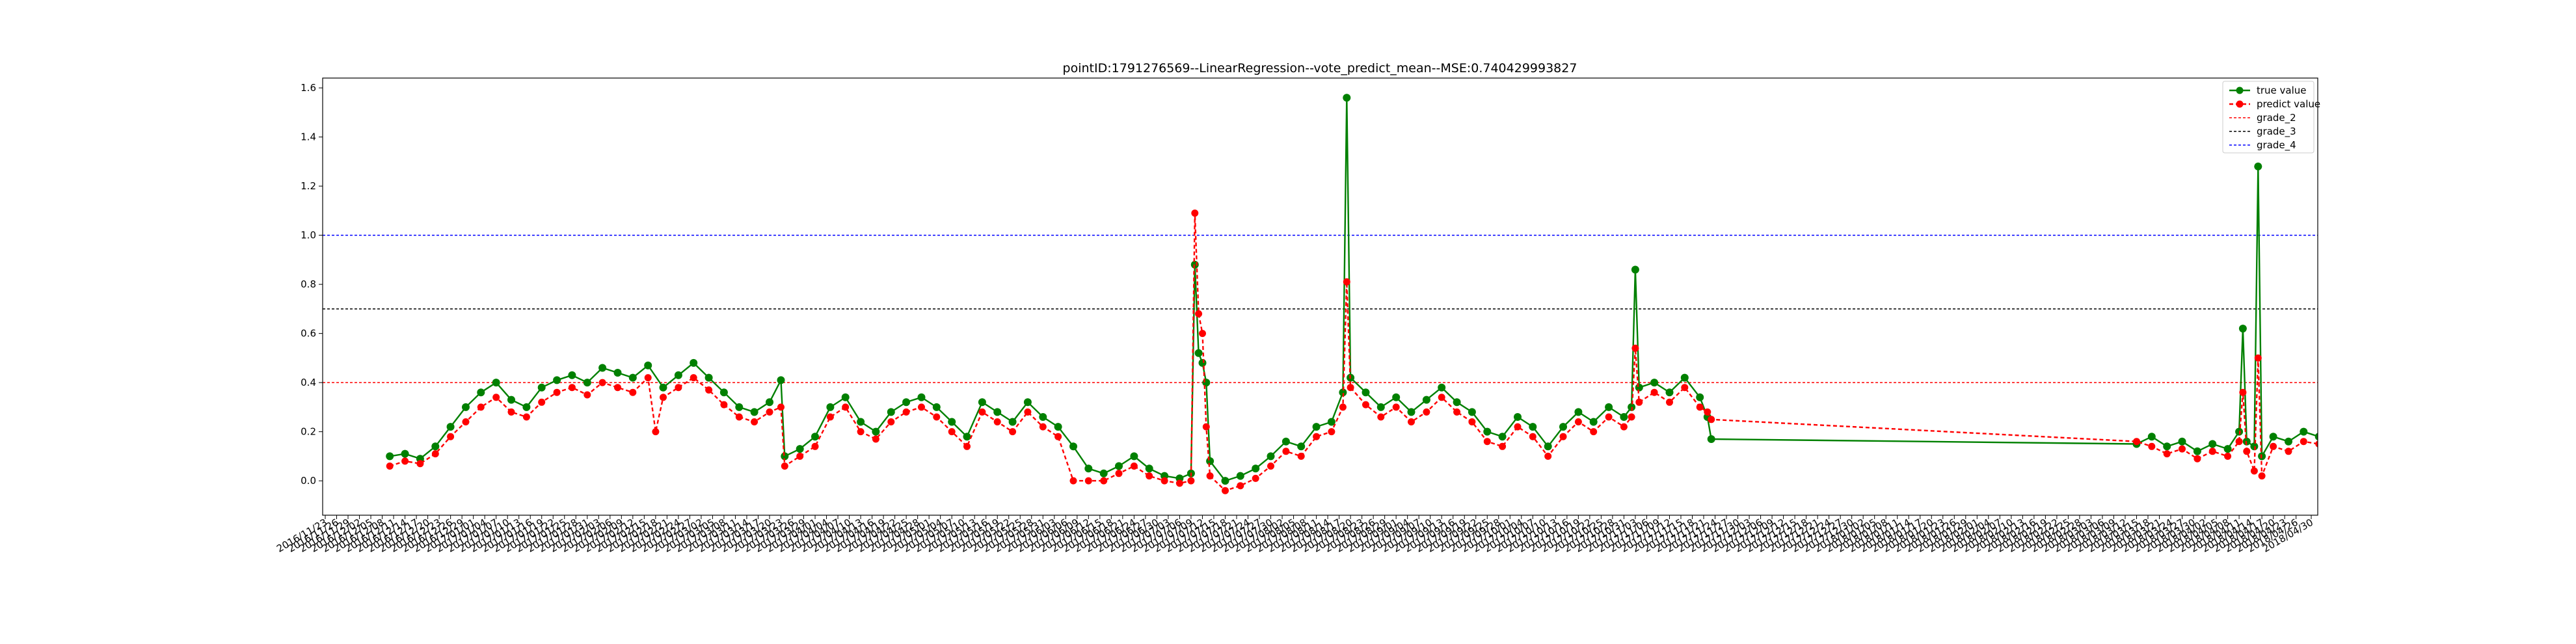  Describe the element at coordinates (2288, 104) in the screenshot. I see `legend-label: predict value` at that location.